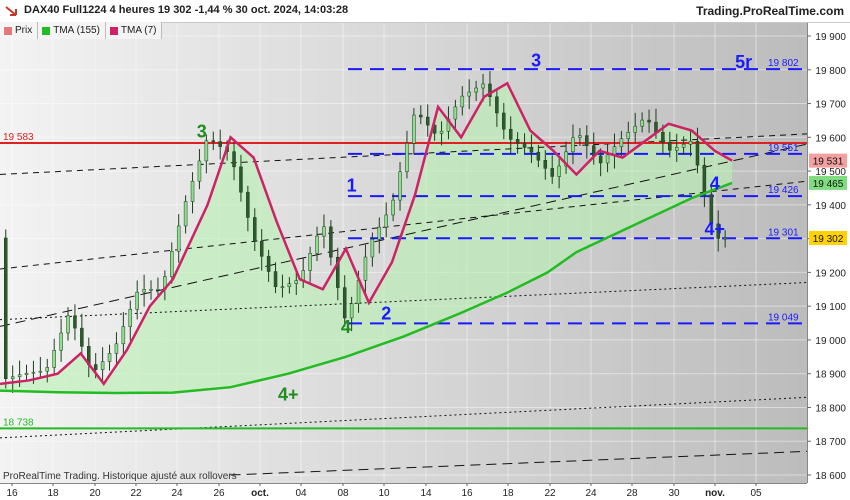  Describe the element at coordinates (591, 493) in the screenshot. I see `x-tick-label: 24` at that location.